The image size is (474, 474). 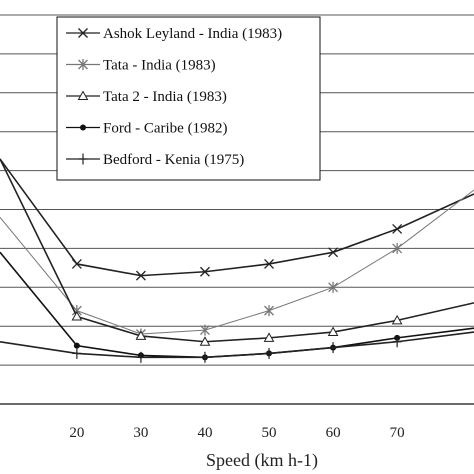 What do you see at coordinates (269, 433) in the screenshot?
I see `x-tick-label: 50` at bounding box center [269, 433].